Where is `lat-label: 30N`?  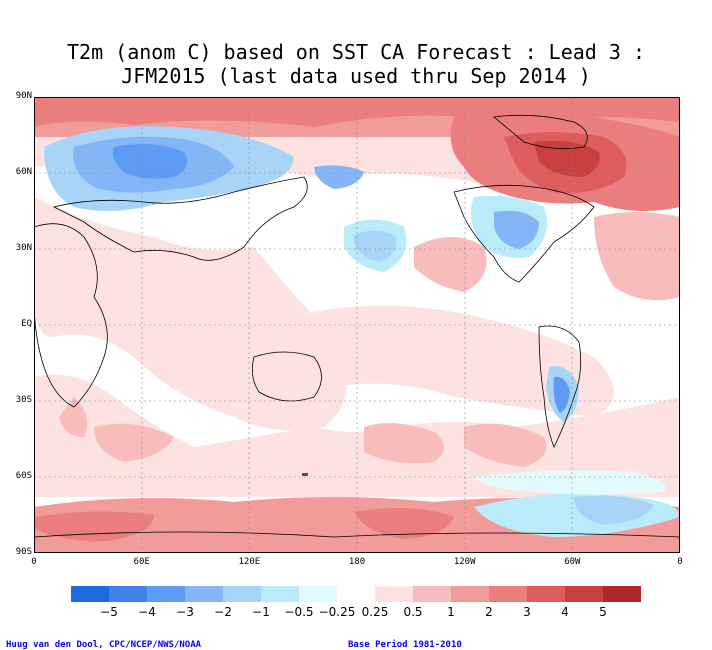 lat-label: 30N is located at coordinates (23, 248).